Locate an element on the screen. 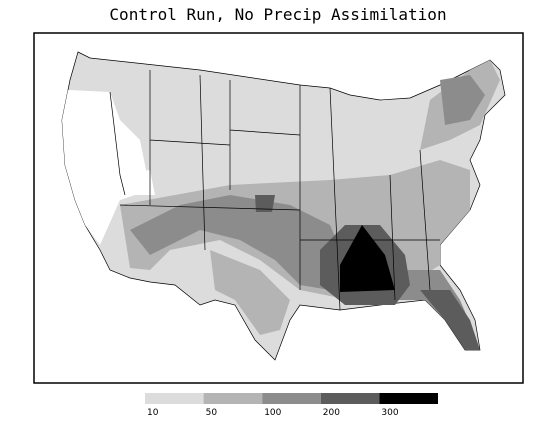  legend-label: 50 is located at coordinates (212, 413).